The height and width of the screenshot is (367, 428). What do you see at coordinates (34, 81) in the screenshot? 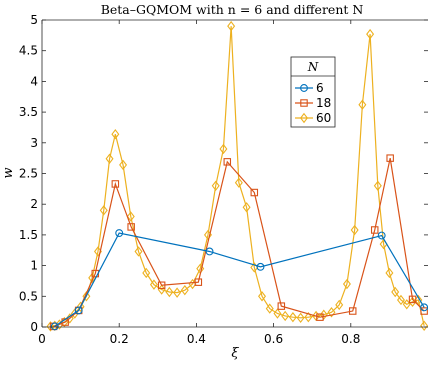
I see `y-tick-label: 4` at bounding box center [34, 81].